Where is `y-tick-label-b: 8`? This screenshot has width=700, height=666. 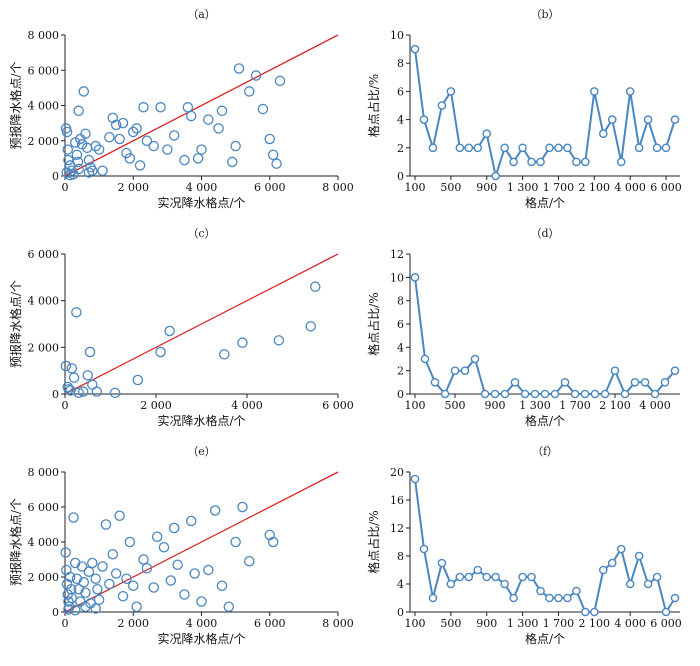 y-tick-label-b: 8 is located at coordinates (400, 63).